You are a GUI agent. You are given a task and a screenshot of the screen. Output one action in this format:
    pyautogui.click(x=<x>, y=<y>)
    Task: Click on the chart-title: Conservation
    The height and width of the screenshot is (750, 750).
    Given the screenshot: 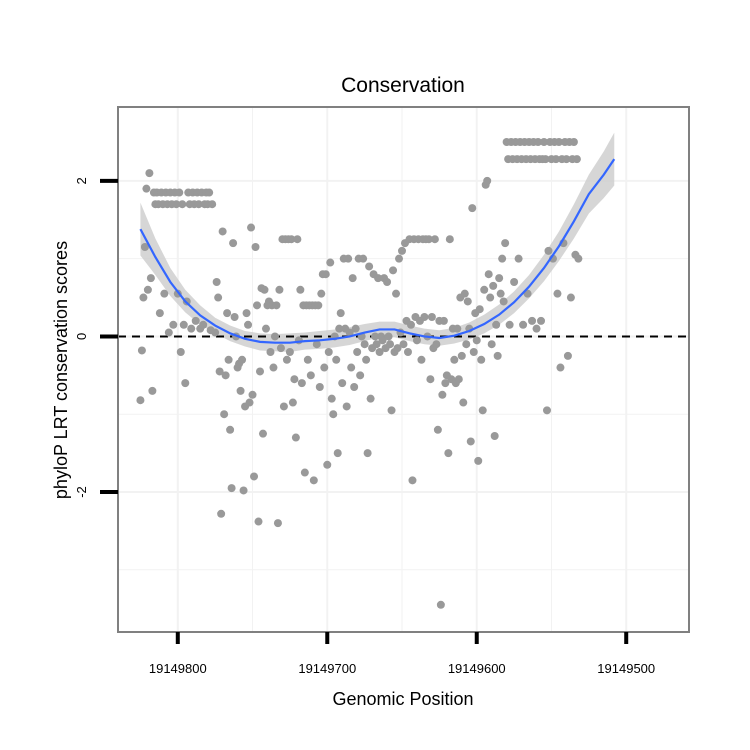 What is the action you would take?
    pyautogui.click(x=403, y=85)
    